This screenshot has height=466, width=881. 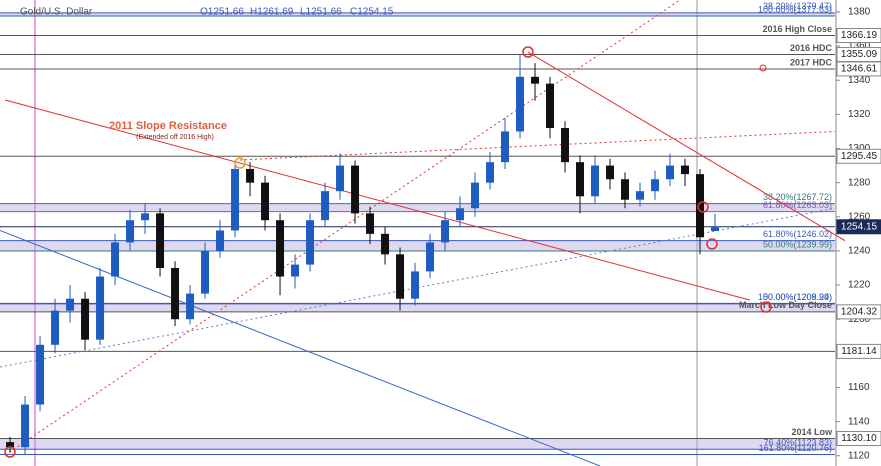 I want to click on ohlc-close: C1254.15, so click(x=372, y=12).